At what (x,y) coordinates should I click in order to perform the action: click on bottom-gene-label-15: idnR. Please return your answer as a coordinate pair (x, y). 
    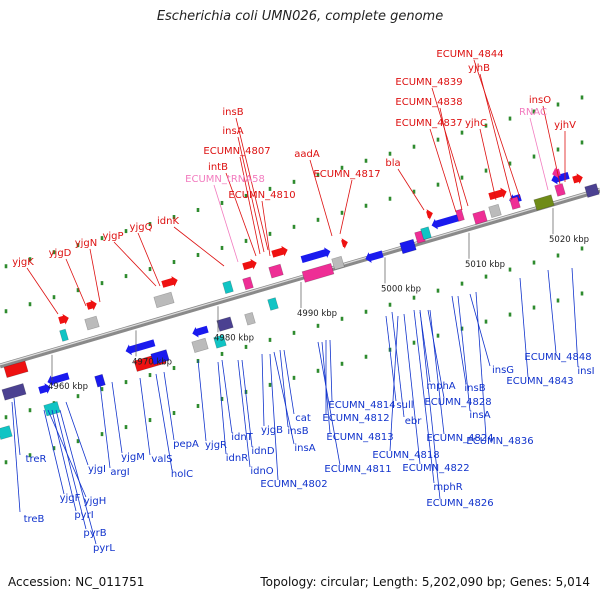
    Looking at the image, I should click on (237, 458).